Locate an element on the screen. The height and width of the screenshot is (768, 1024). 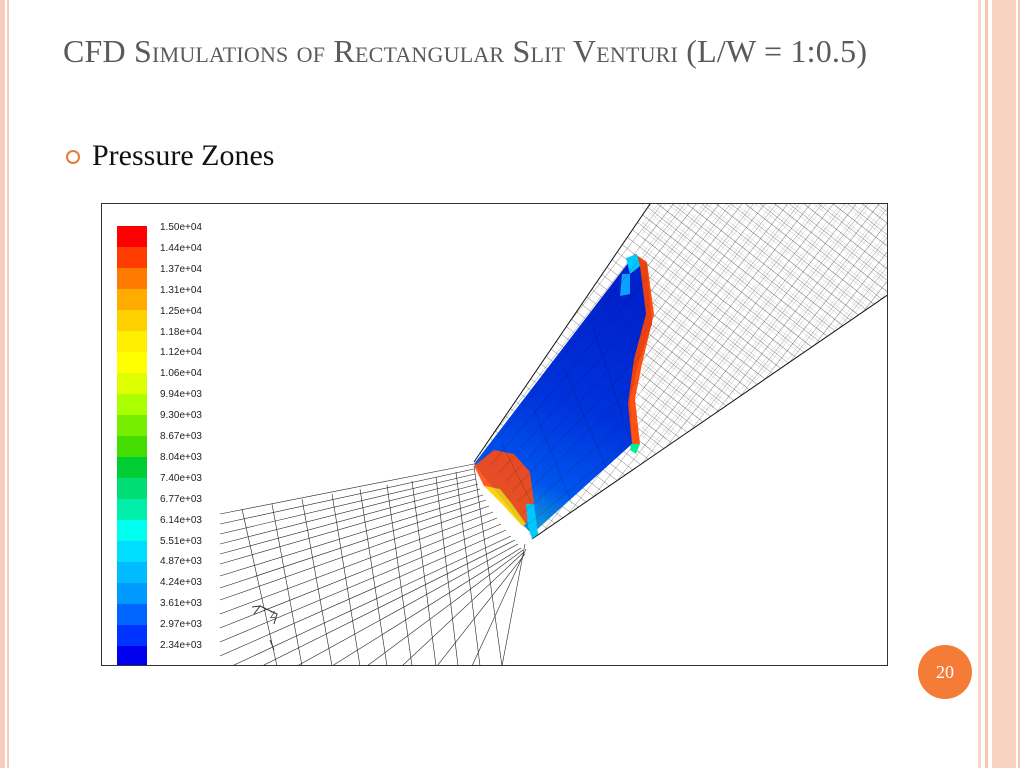
legend-value-label: 2.97e+03 is located at coordinates (181, 625).